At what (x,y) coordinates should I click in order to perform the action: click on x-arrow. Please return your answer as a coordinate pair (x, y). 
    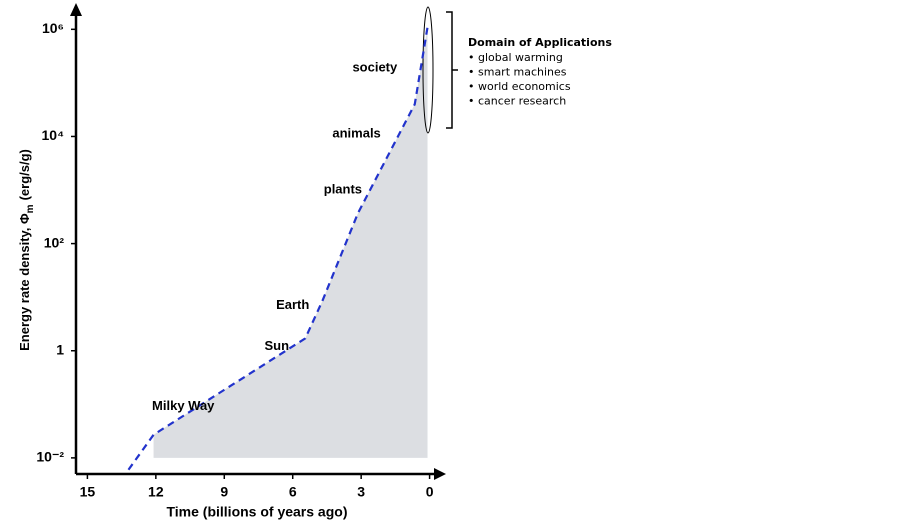
    Looking at the image, I should click on (440, 474).